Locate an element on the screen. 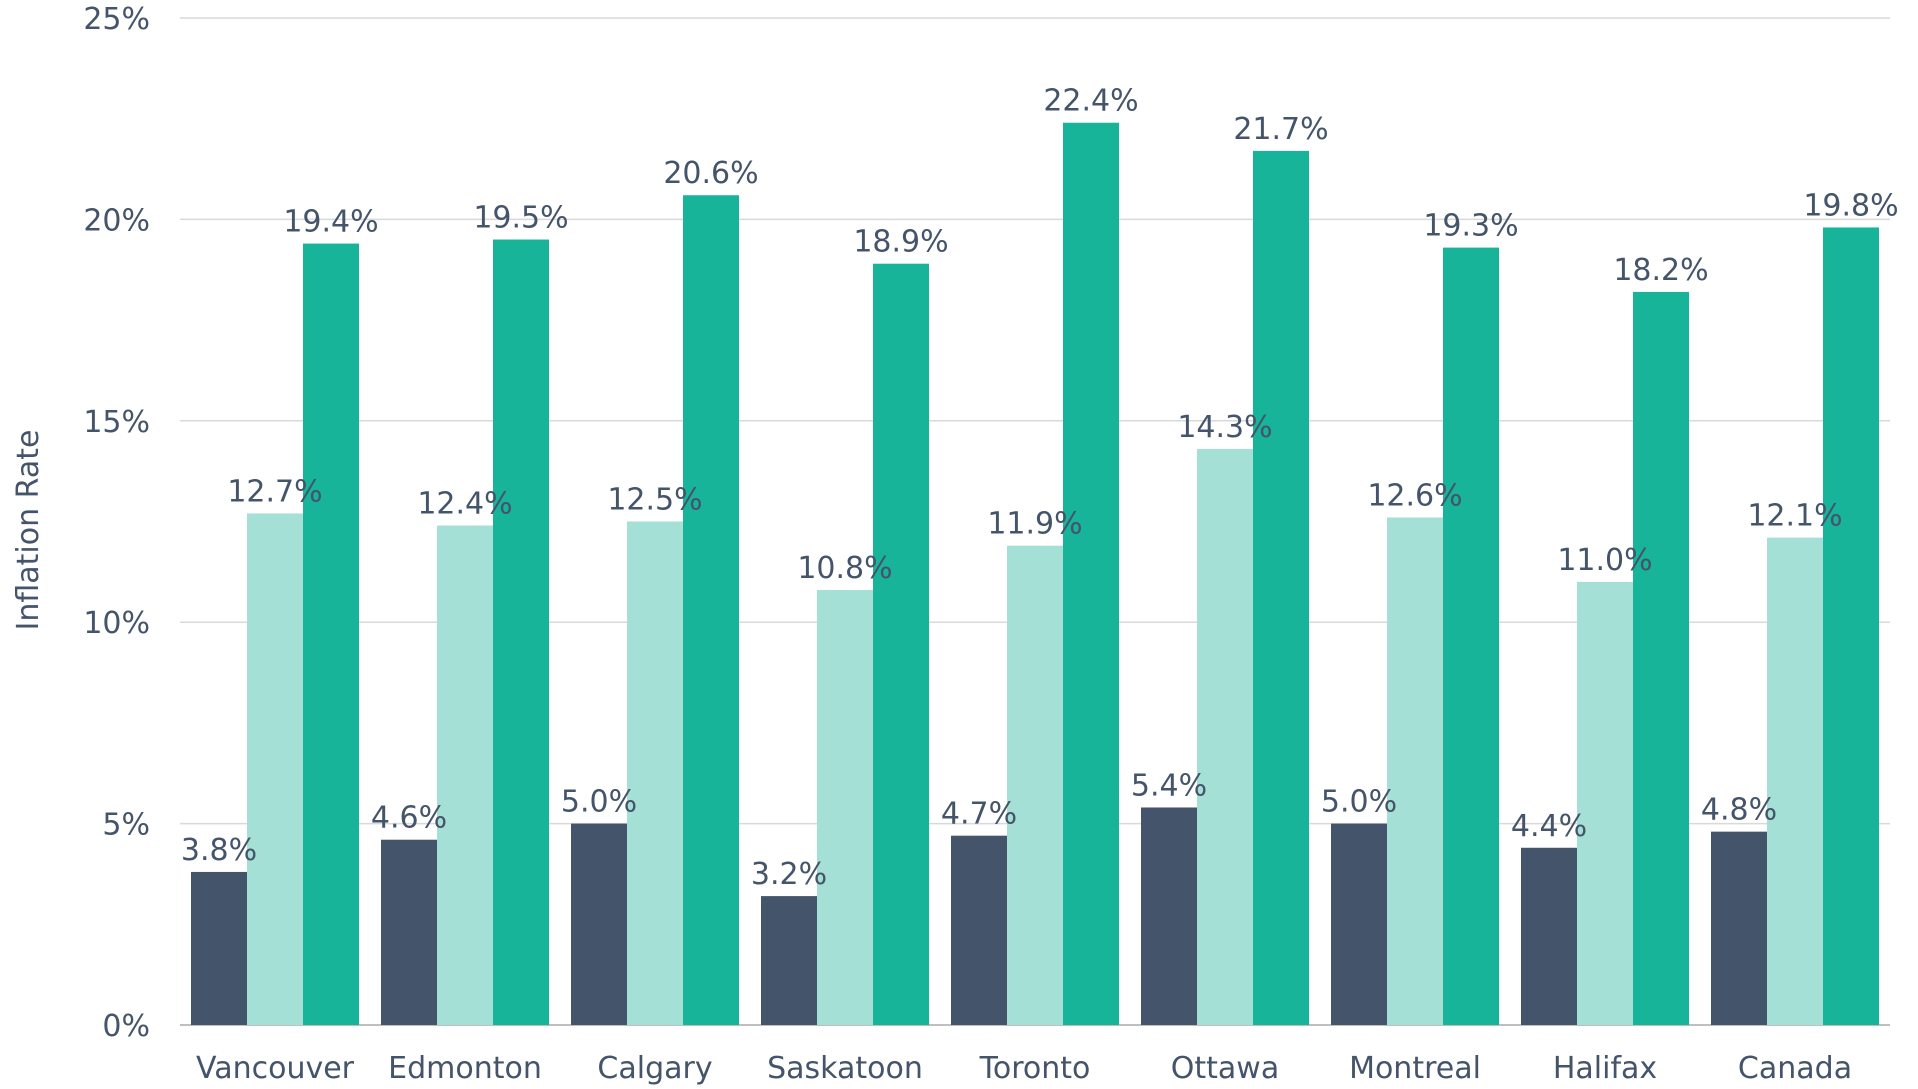  bar-value-label: 18.9% is located at coordinates (900, 242).